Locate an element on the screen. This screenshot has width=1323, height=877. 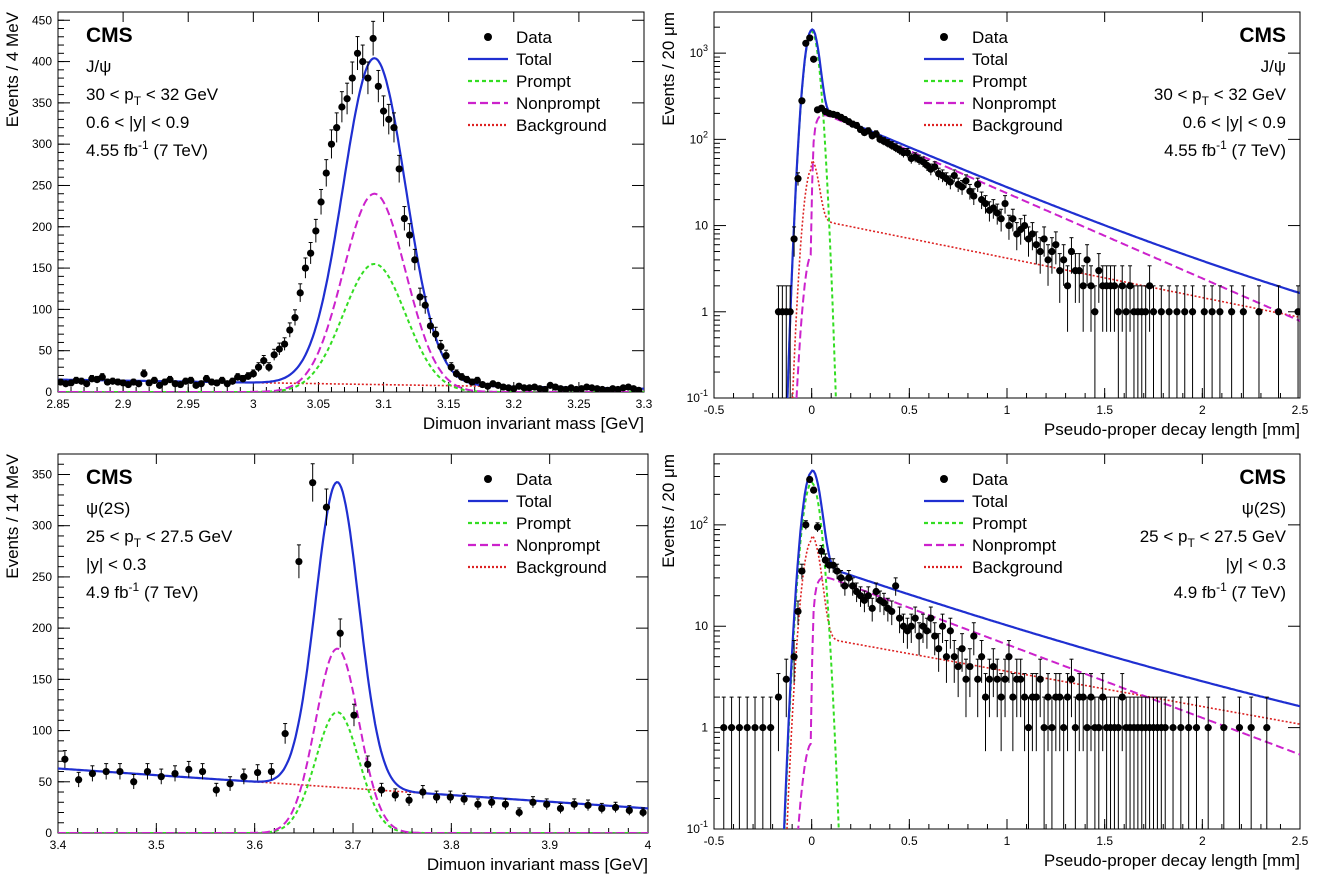
y-axis-label: Events / 20 μm is located at coordinates (668, 69).